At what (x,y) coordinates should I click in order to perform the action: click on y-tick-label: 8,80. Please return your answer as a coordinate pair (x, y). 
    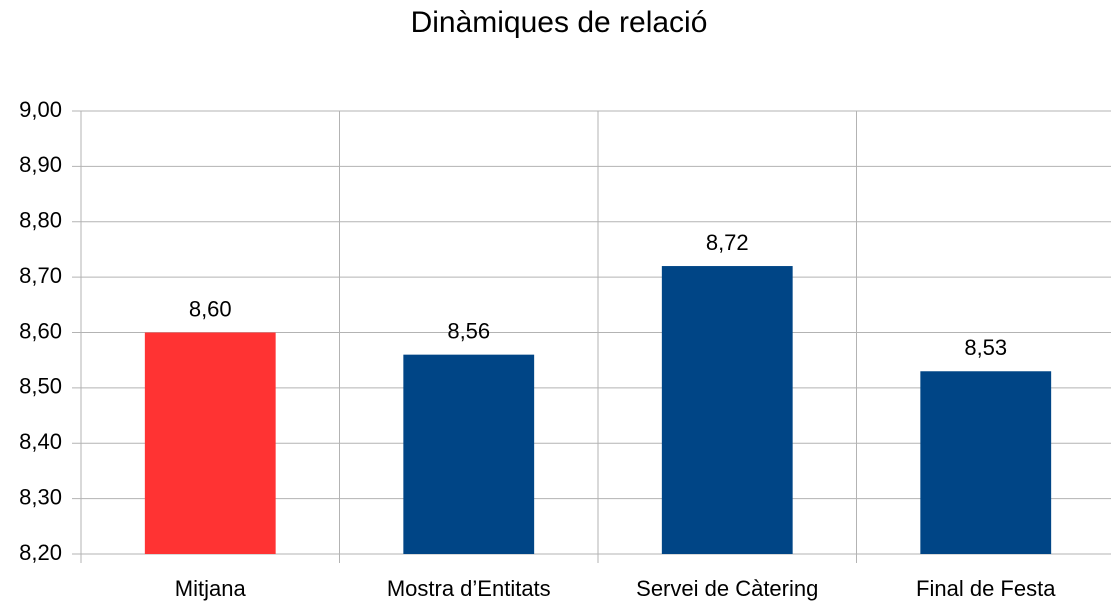
    Looking at the image, I should click on (40, 220).